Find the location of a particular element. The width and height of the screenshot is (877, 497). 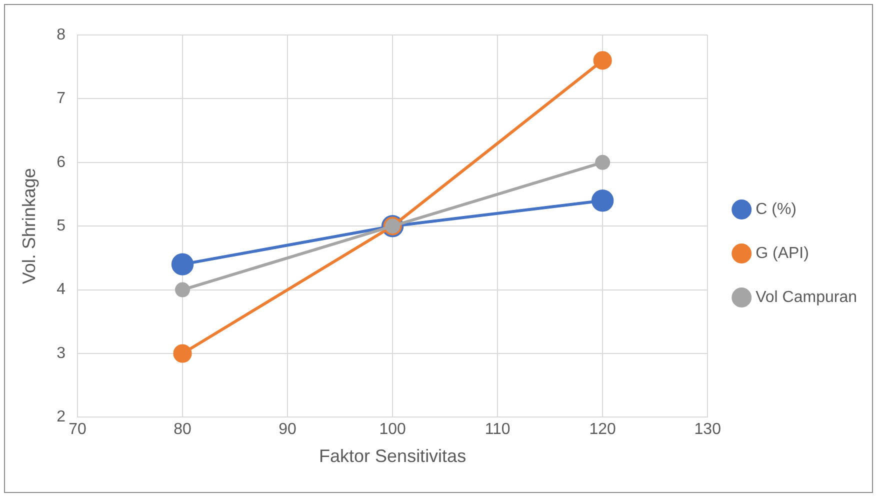

y-tick-label: 3 is located at coordinates (61, 353).